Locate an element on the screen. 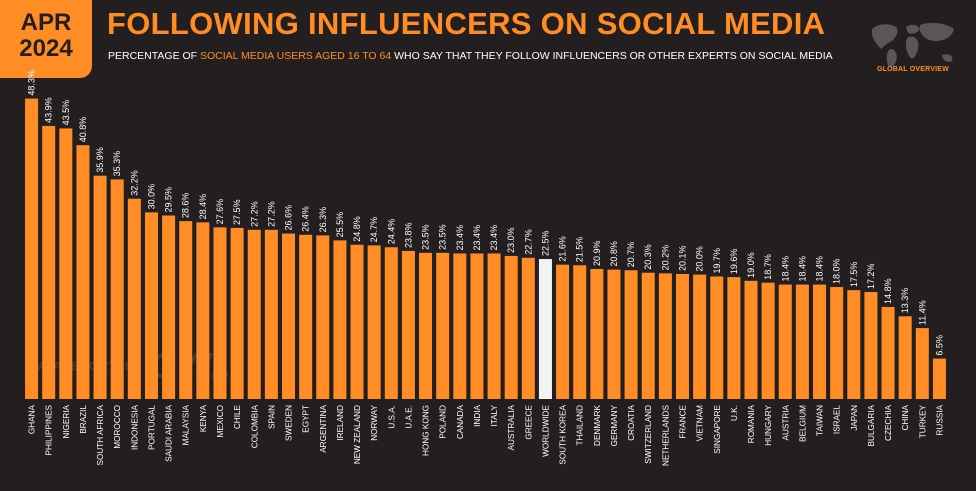 The height and width of the screenshot is (491, 976). category-label: HUNGARY is located at coordinates (768, 424).